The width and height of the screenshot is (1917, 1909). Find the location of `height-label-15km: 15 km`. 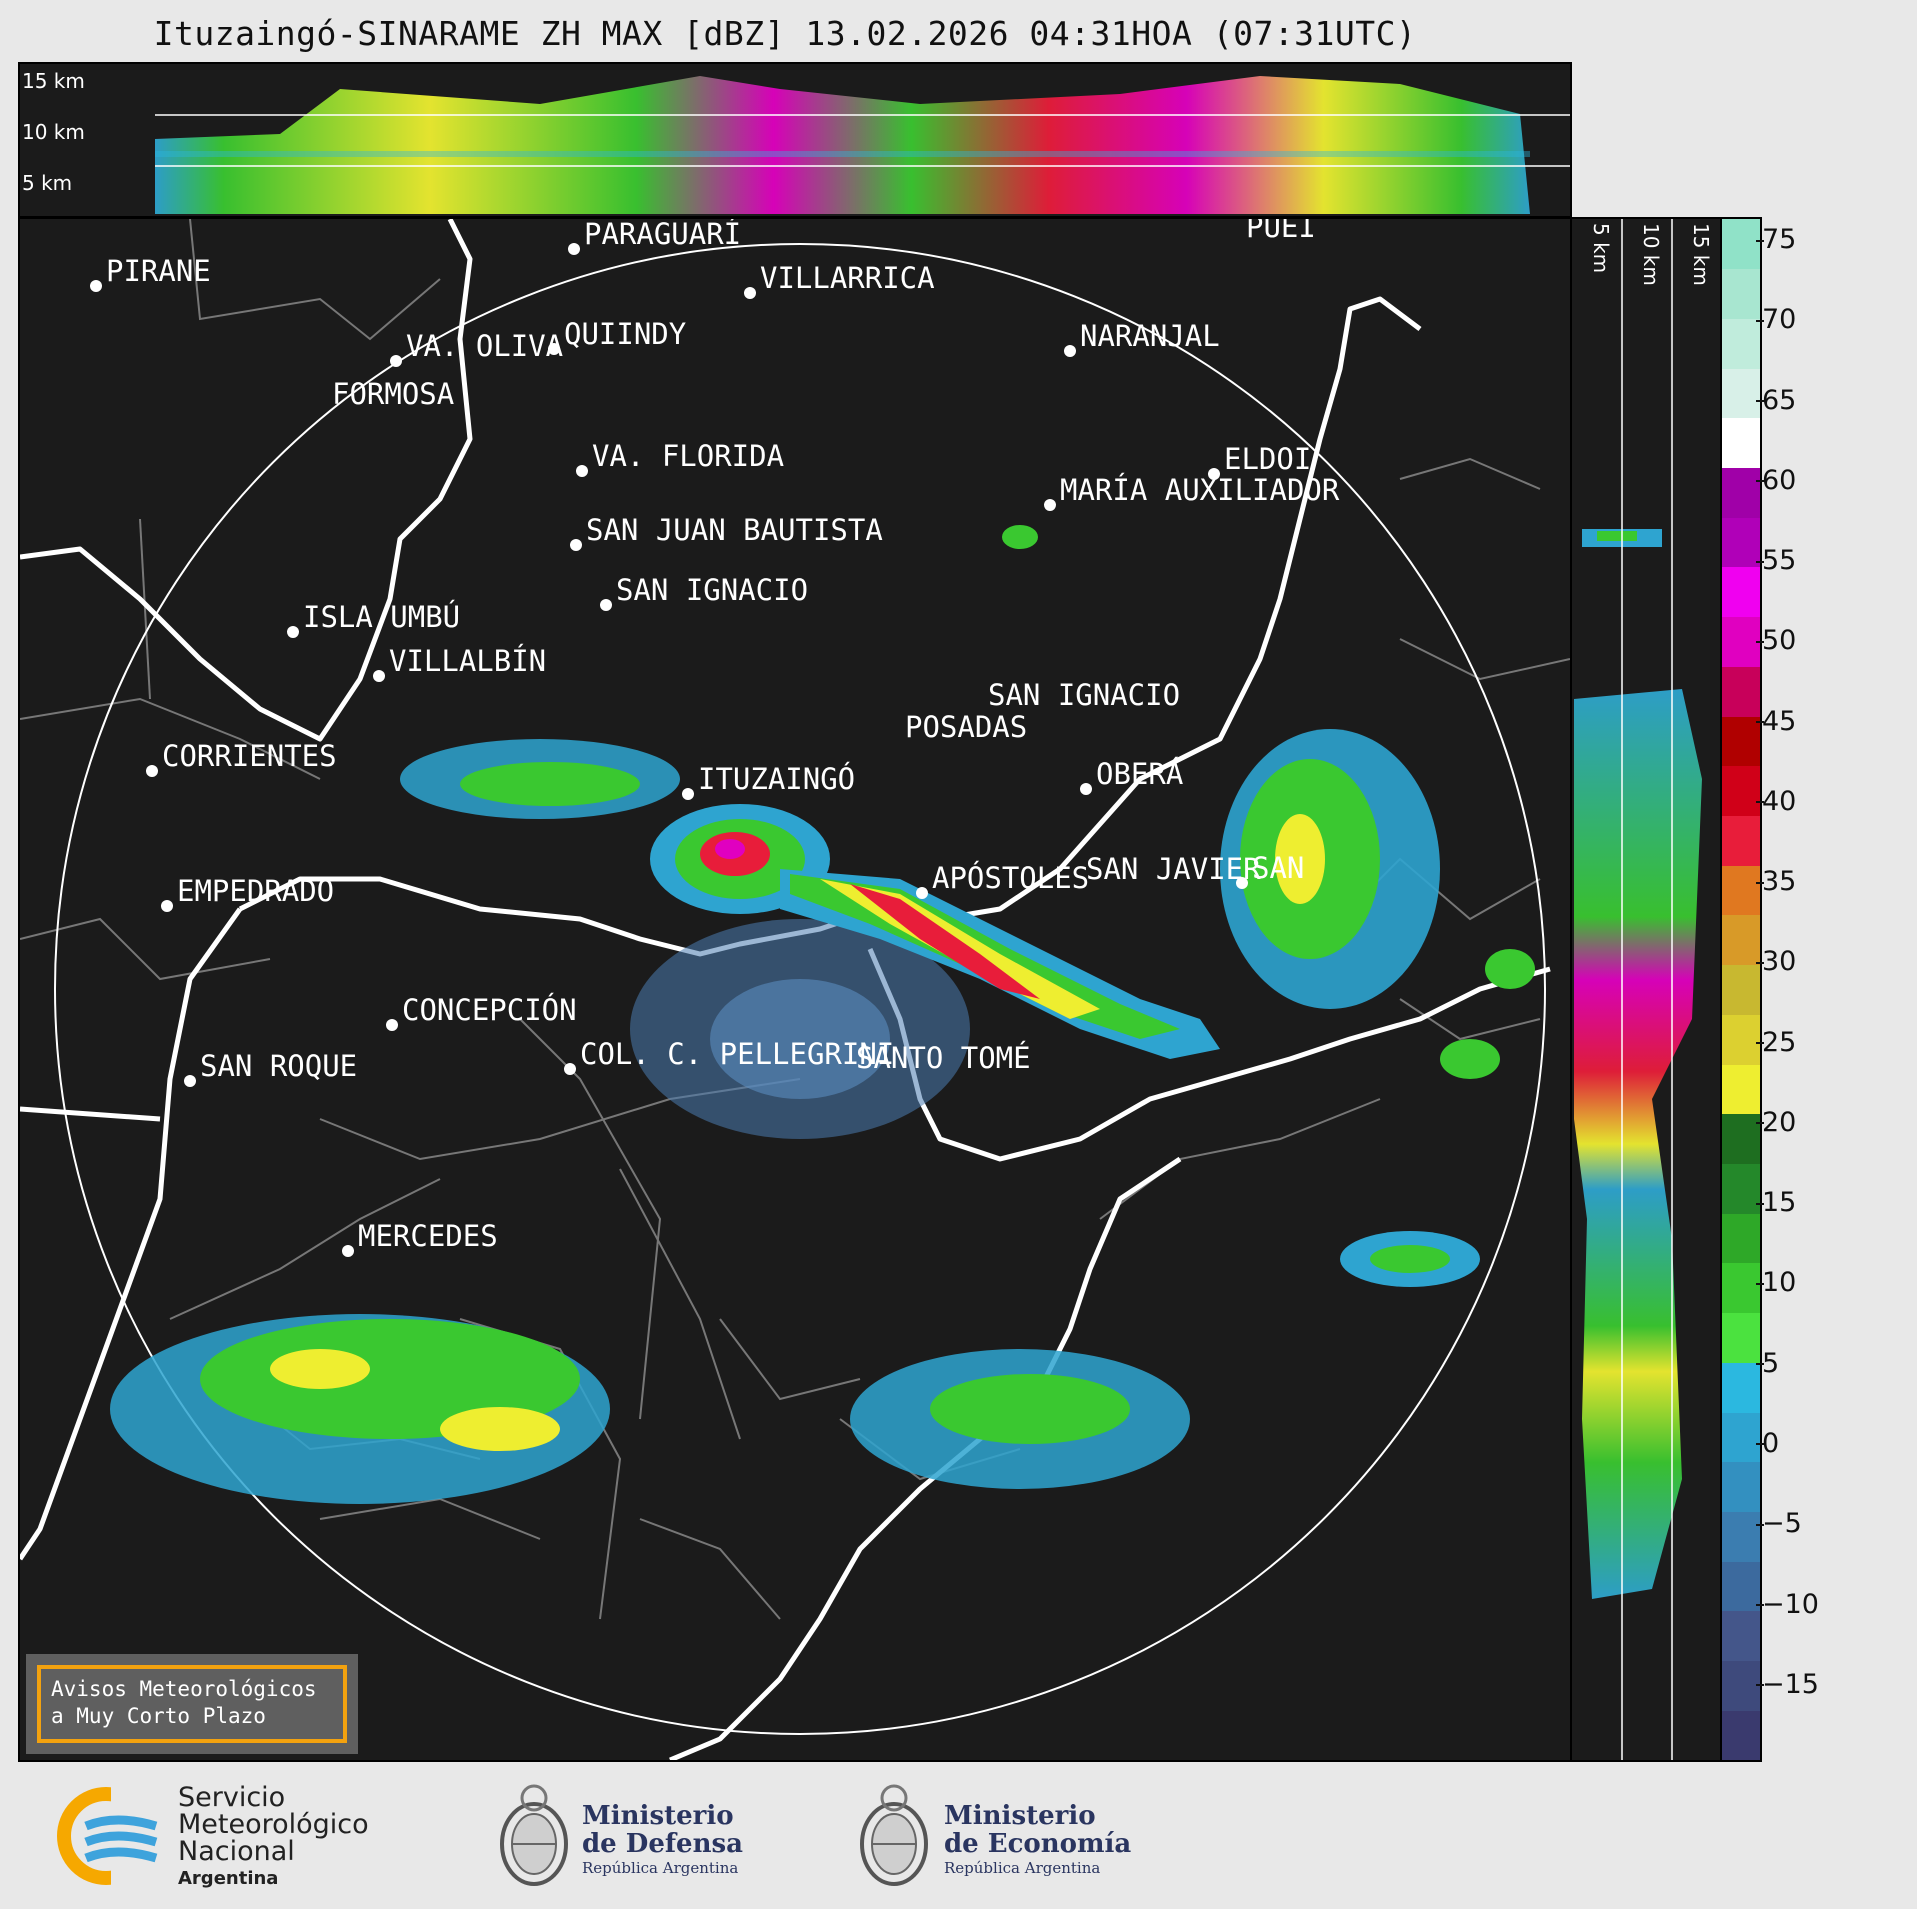

height-label-15km: 15 km is located at coordinates (53, 81).